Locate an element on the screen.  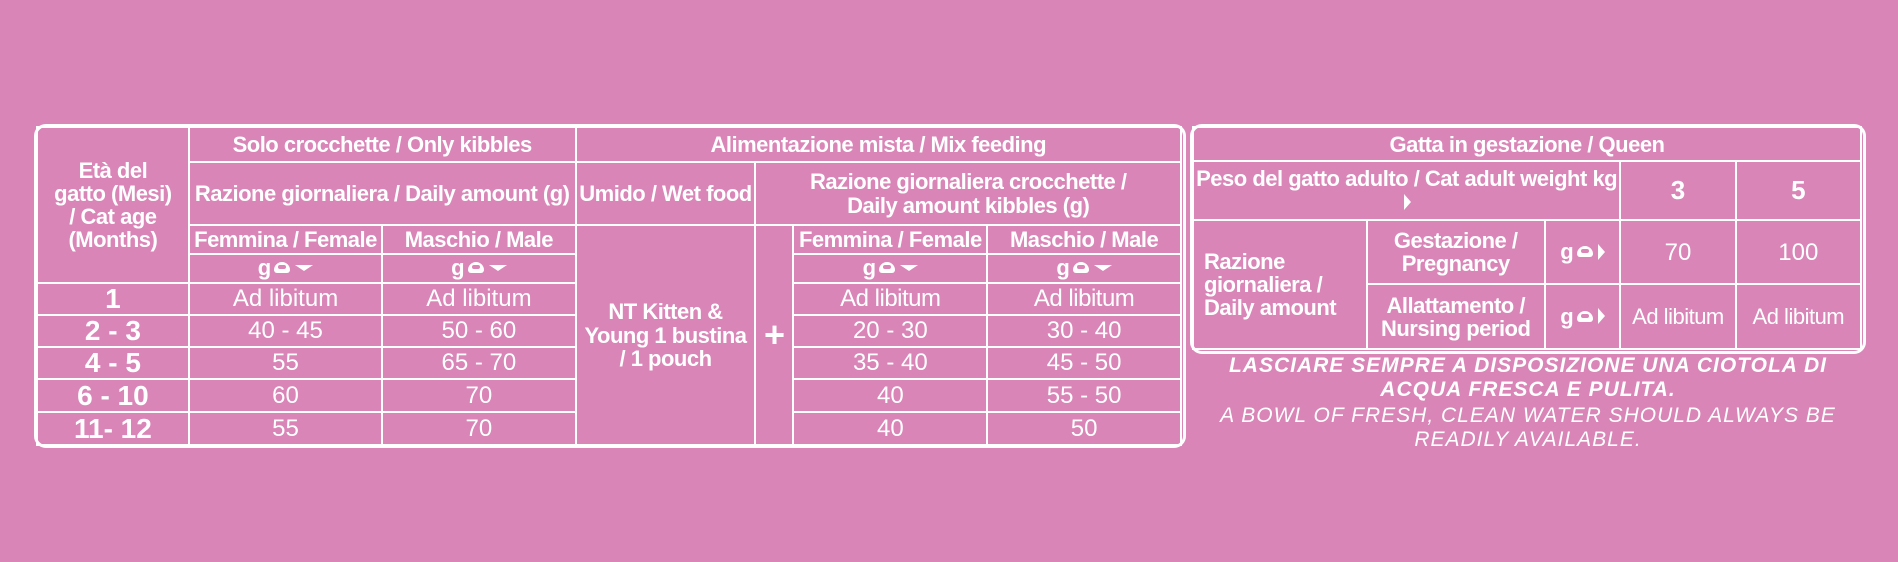
mix-male-header: Maschio / Male is located at coordinates (1084, 239).